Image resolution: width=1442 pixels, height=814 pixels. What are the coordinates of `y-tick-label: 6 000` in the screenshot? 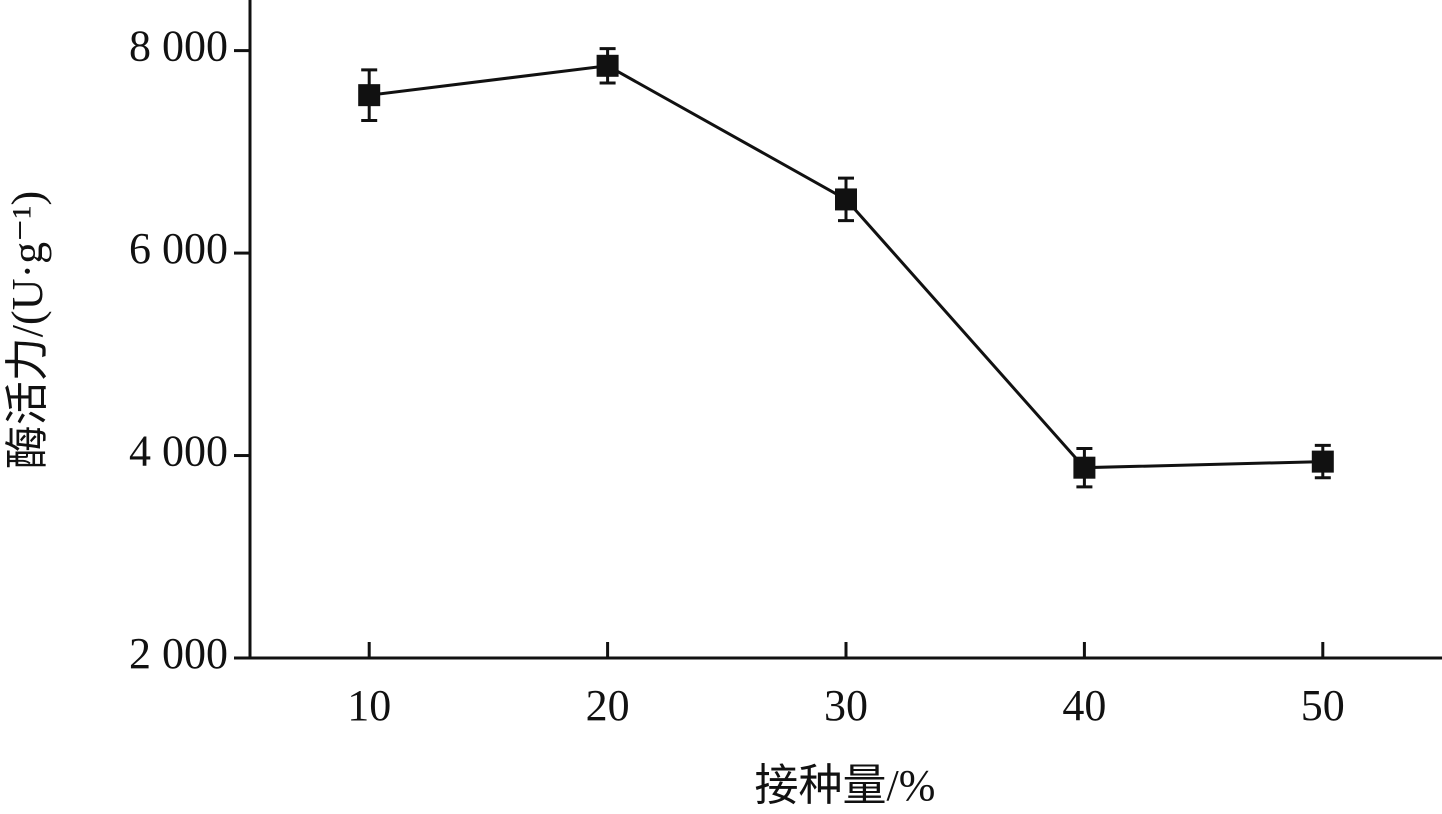 It's located at (178, 248).